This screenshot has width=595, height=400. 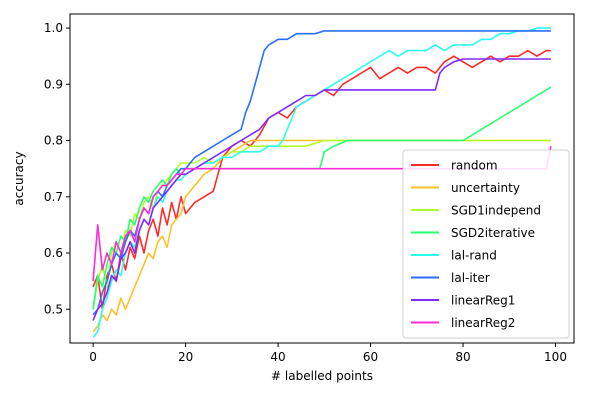 I want to click on x-tick-label: 20, so click(x=185, y=357).